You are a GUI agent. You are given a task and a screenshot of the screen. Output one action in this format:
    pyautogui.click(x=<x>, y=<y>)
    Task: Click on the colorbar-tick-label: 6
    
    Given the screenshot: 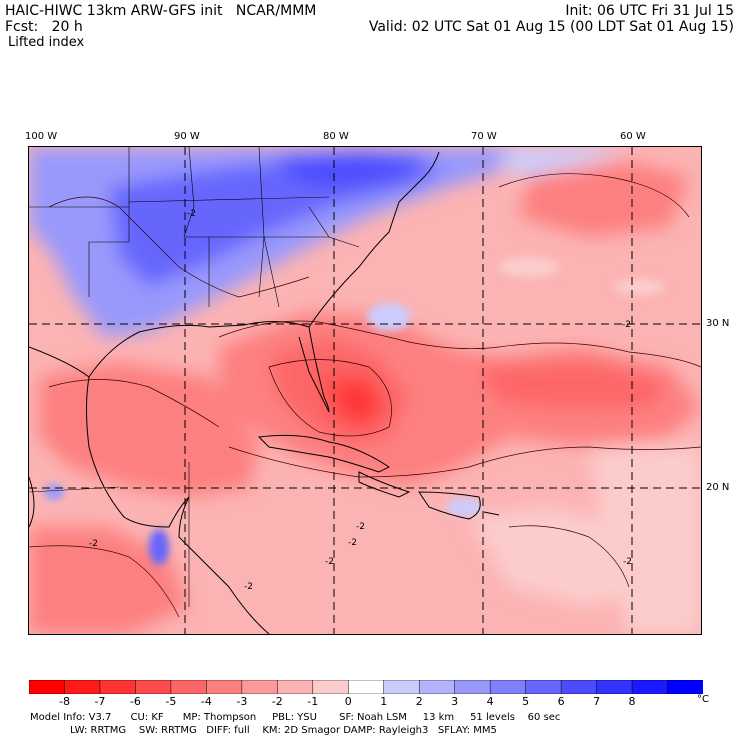 What is the action you would take?
    pyautogui.click(x=561, y=701)
    